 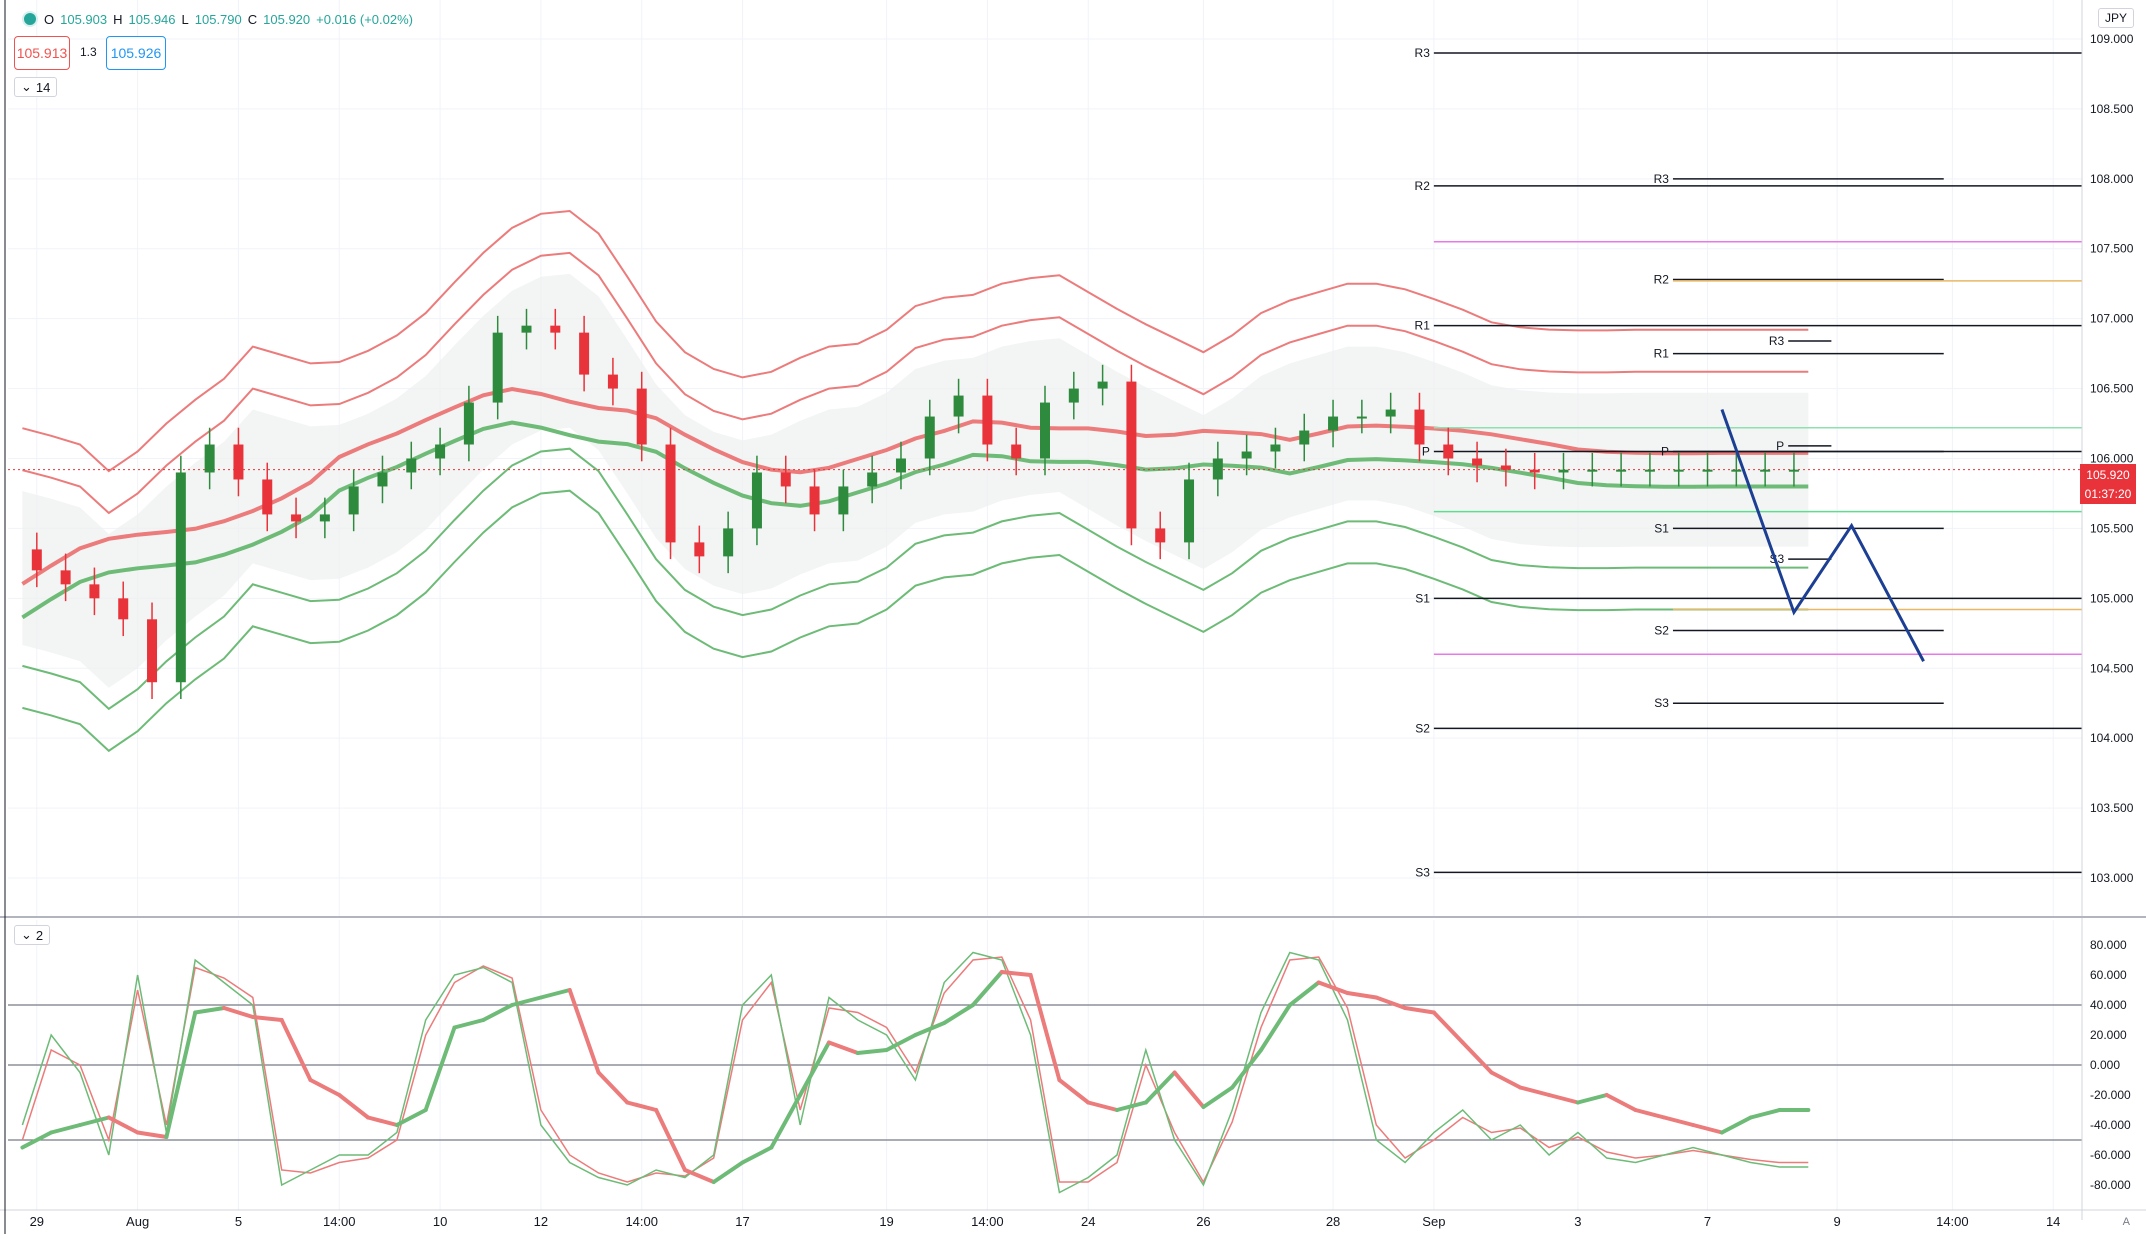 What do you see at coordinates (2112, 39) in the screenshot?
I see `price-tick: 109.000` at bounding box center [2112, 39].